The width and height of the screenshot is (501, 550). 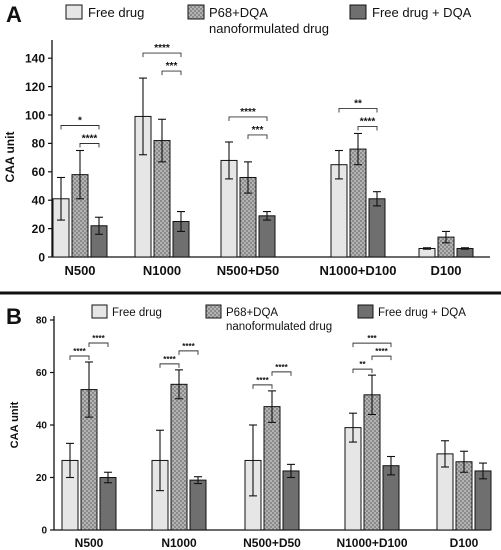 I want to click on sig-label-a-3-0: ****, so click(x=368, y=121).